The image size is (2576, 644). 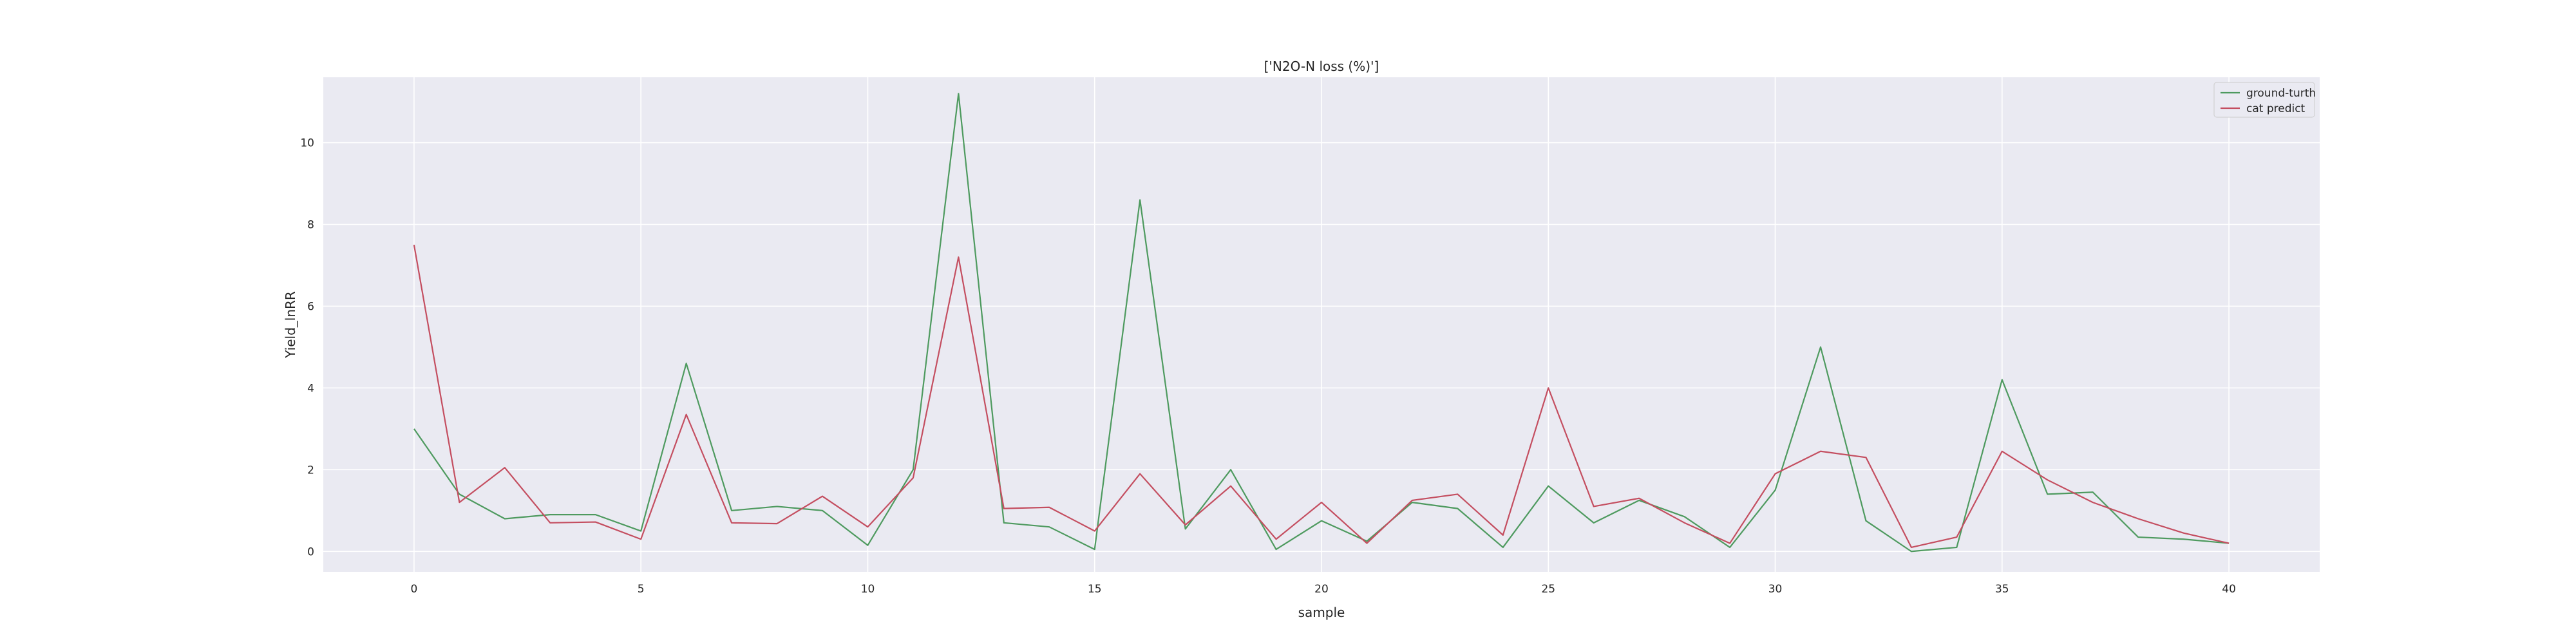 What do you see at coordinates (2276, 108) in the screenshot?
I see `legend-label: cat predict` at bounding box center [2276, 108].